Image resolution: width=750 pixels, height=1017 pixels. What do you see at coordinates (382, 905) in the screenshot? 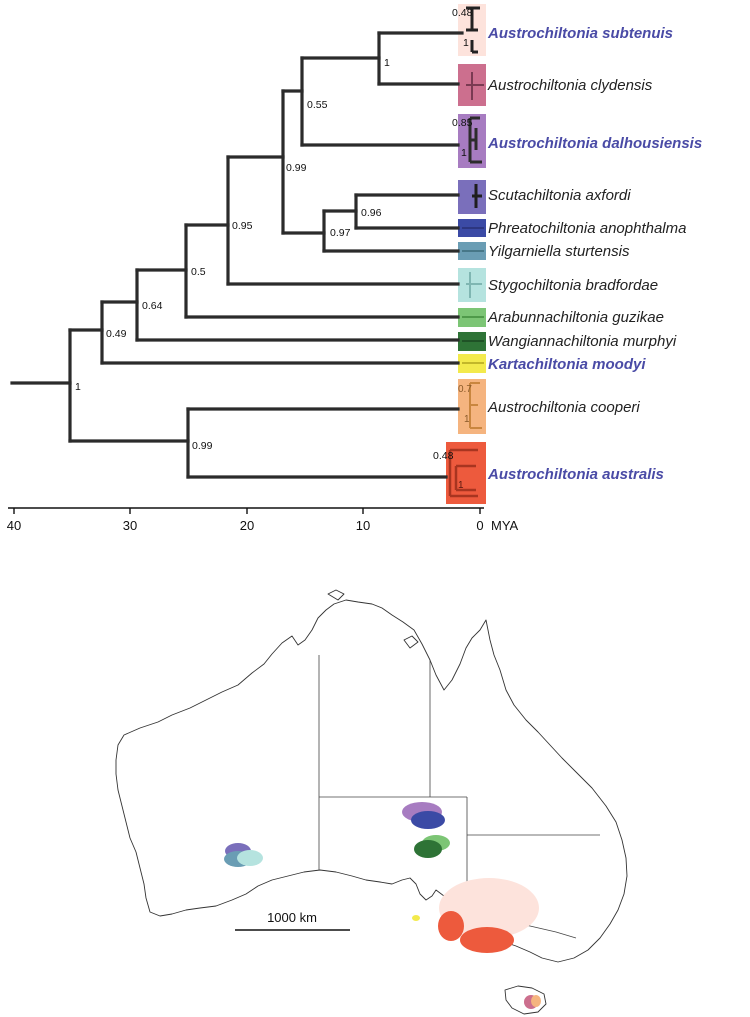
I see `distribution-ranges` at bounding box center [382, 905].